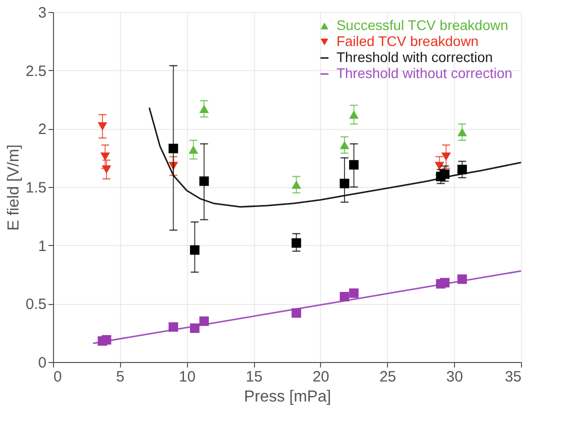 This screenshot has width=574, height=428. What do you see at coordinates (36, 305) in the screenshot?
I see `y-tick-label: 0.5` at bounding box center [36, 305].